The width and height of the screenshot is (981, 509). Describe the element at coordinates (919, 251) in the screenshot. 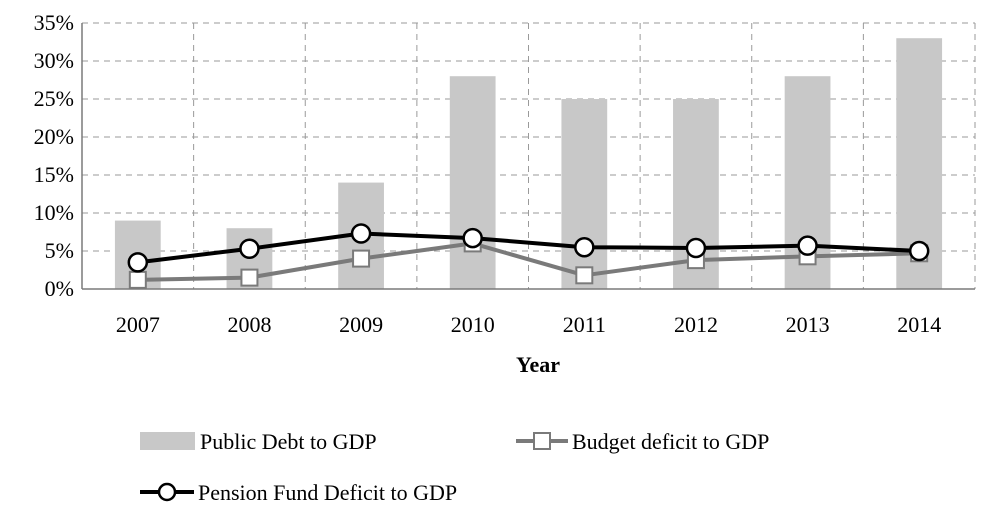

I see `pension-fund-point-2014` at that location.